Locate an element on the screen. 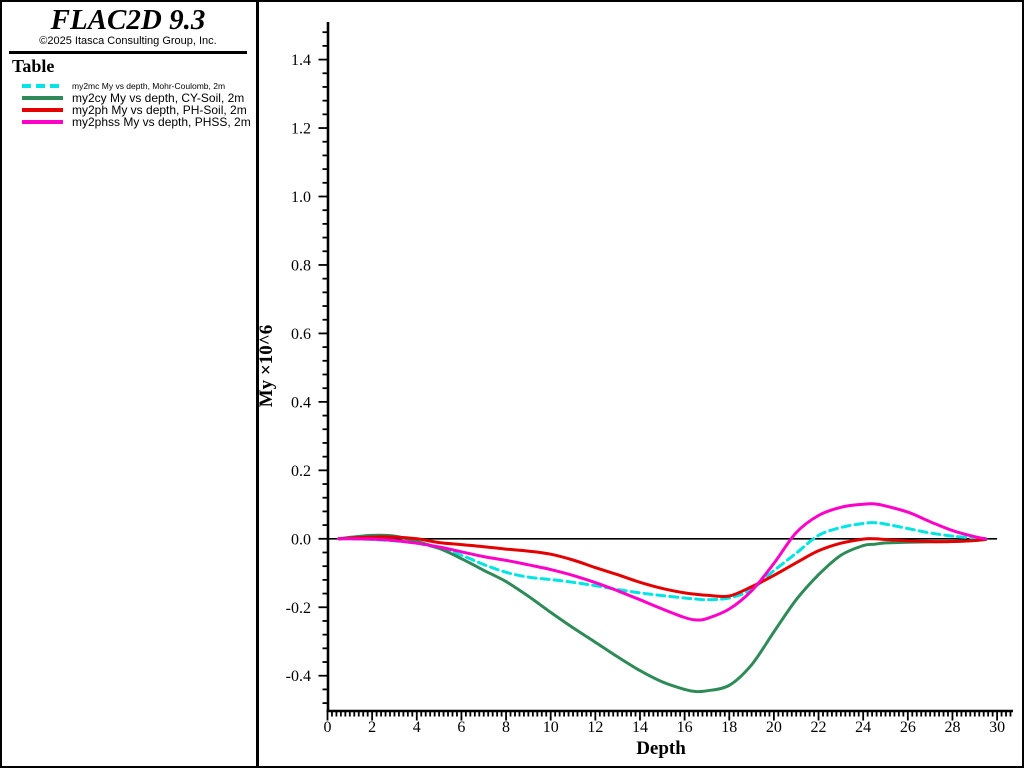 This screenshot has height=768, width=1024. x-tick-label: 24 is located at coordinates (863, 727).